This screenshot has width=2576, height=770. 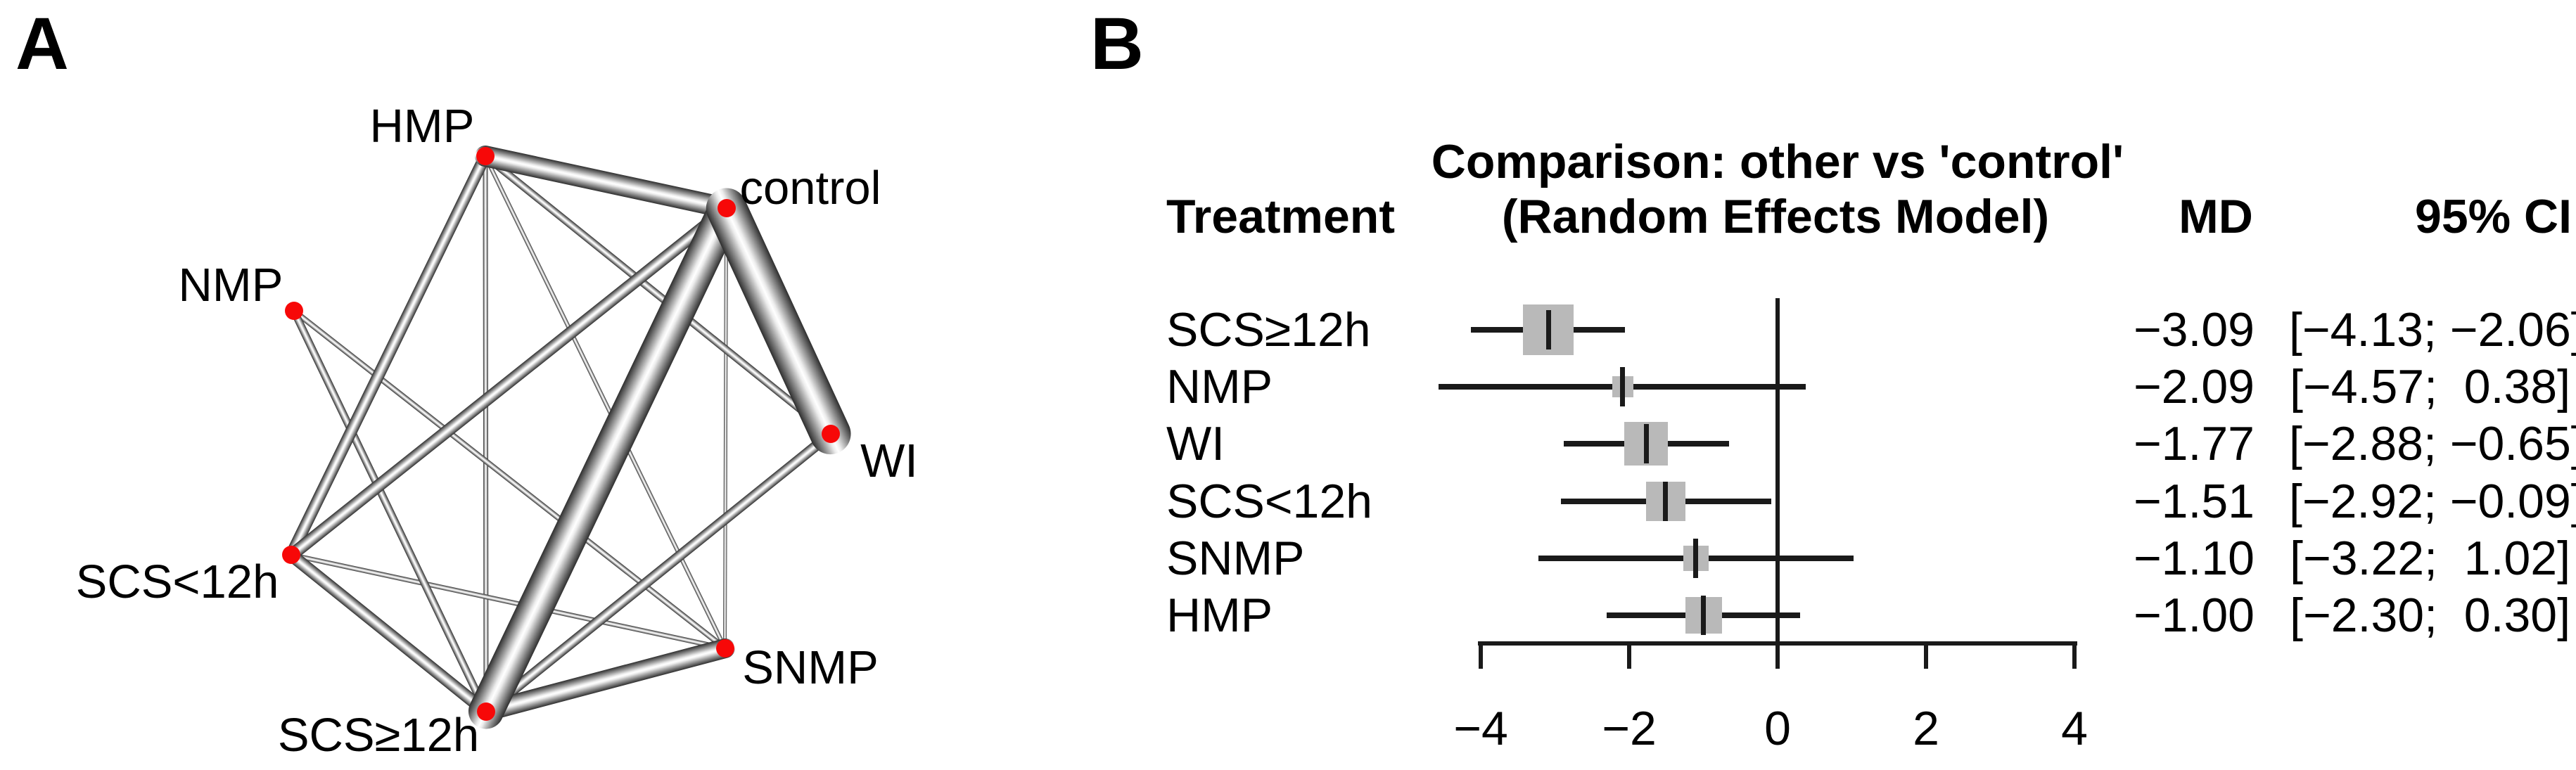 What do you see at coordinates (889, 461) in the screenshot?
I see `network-node-label-WI: WI` at bounding box center [889, 461].